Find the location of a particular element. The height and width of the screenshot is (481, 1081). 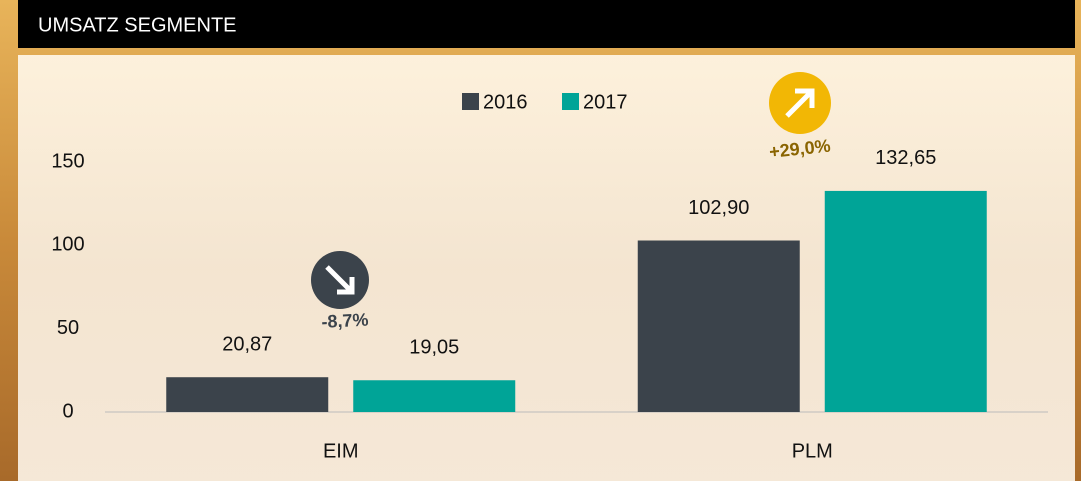

value-label: 19,05 is located at coordinates (434, 348).